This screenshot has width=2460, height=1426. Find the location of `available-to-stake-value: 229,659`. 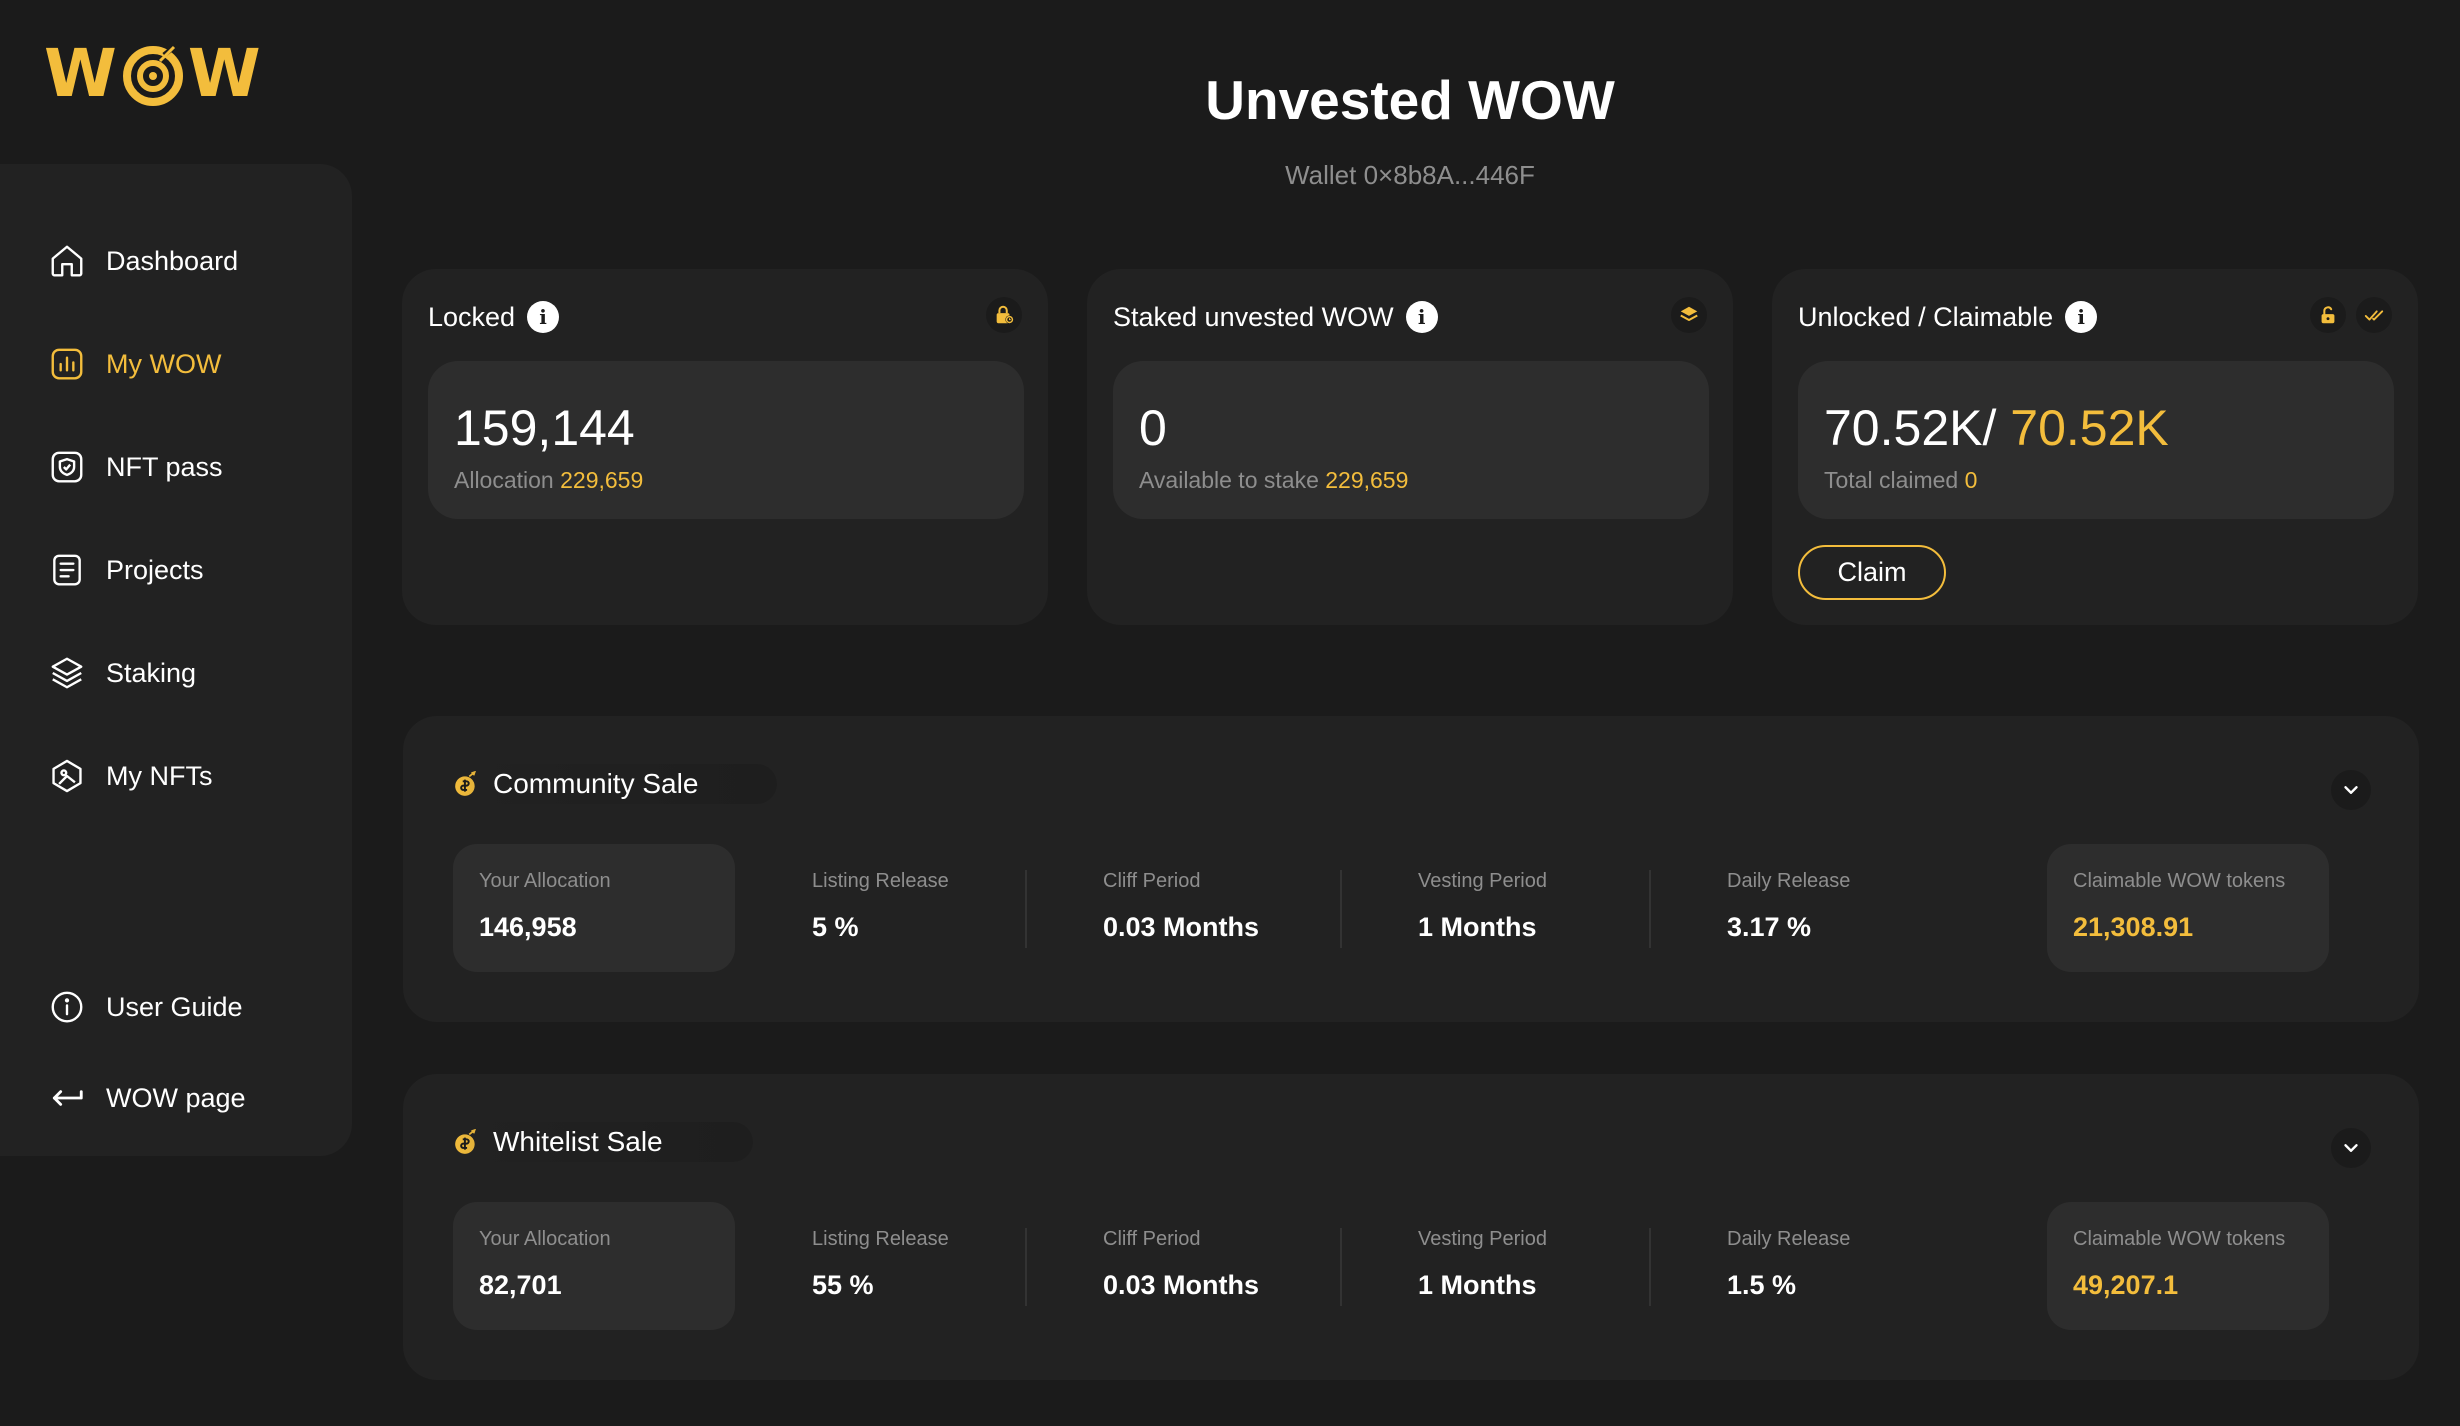

available-to-stake-value: 229,659 is located at coordinates (1367, 480).